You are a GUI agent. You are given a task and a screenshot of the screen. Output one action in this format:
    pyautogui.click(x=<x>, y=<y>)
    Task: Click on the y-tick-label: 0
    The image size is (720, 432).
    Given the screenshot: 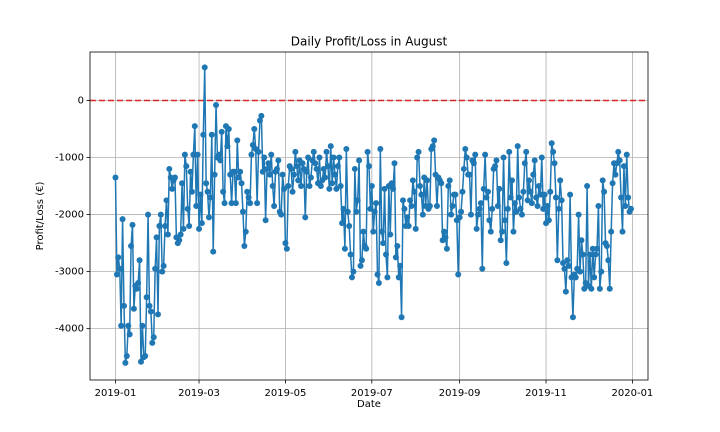 What is the action you would take?
    pyautogui.click(x=81, y=100)
    